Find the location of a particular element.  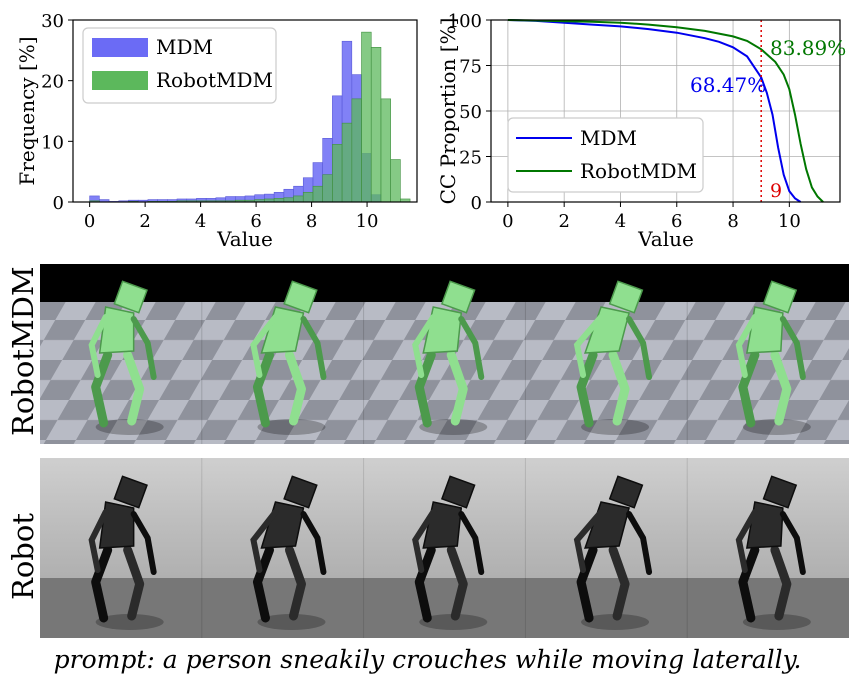

histogram-ylabel: Frequency [%] is located at coordinates (27, 110).